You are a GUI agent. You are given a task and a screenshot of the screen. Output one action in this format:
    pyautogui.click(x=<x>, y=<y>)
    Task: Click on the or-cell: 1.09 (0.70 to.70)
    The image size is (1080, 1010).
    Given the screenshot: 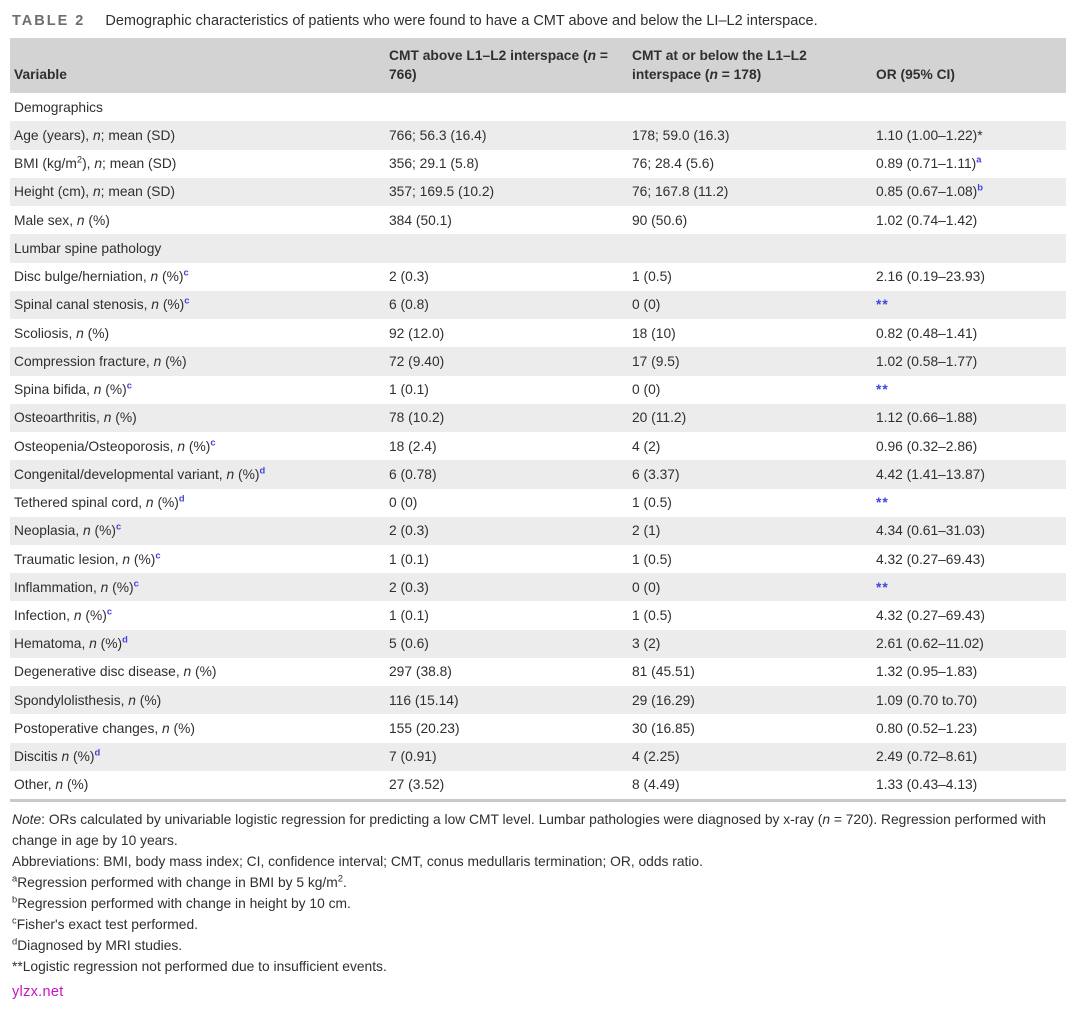 What is the action you would take?
    pyautogui.click(x=927, y=700)
    